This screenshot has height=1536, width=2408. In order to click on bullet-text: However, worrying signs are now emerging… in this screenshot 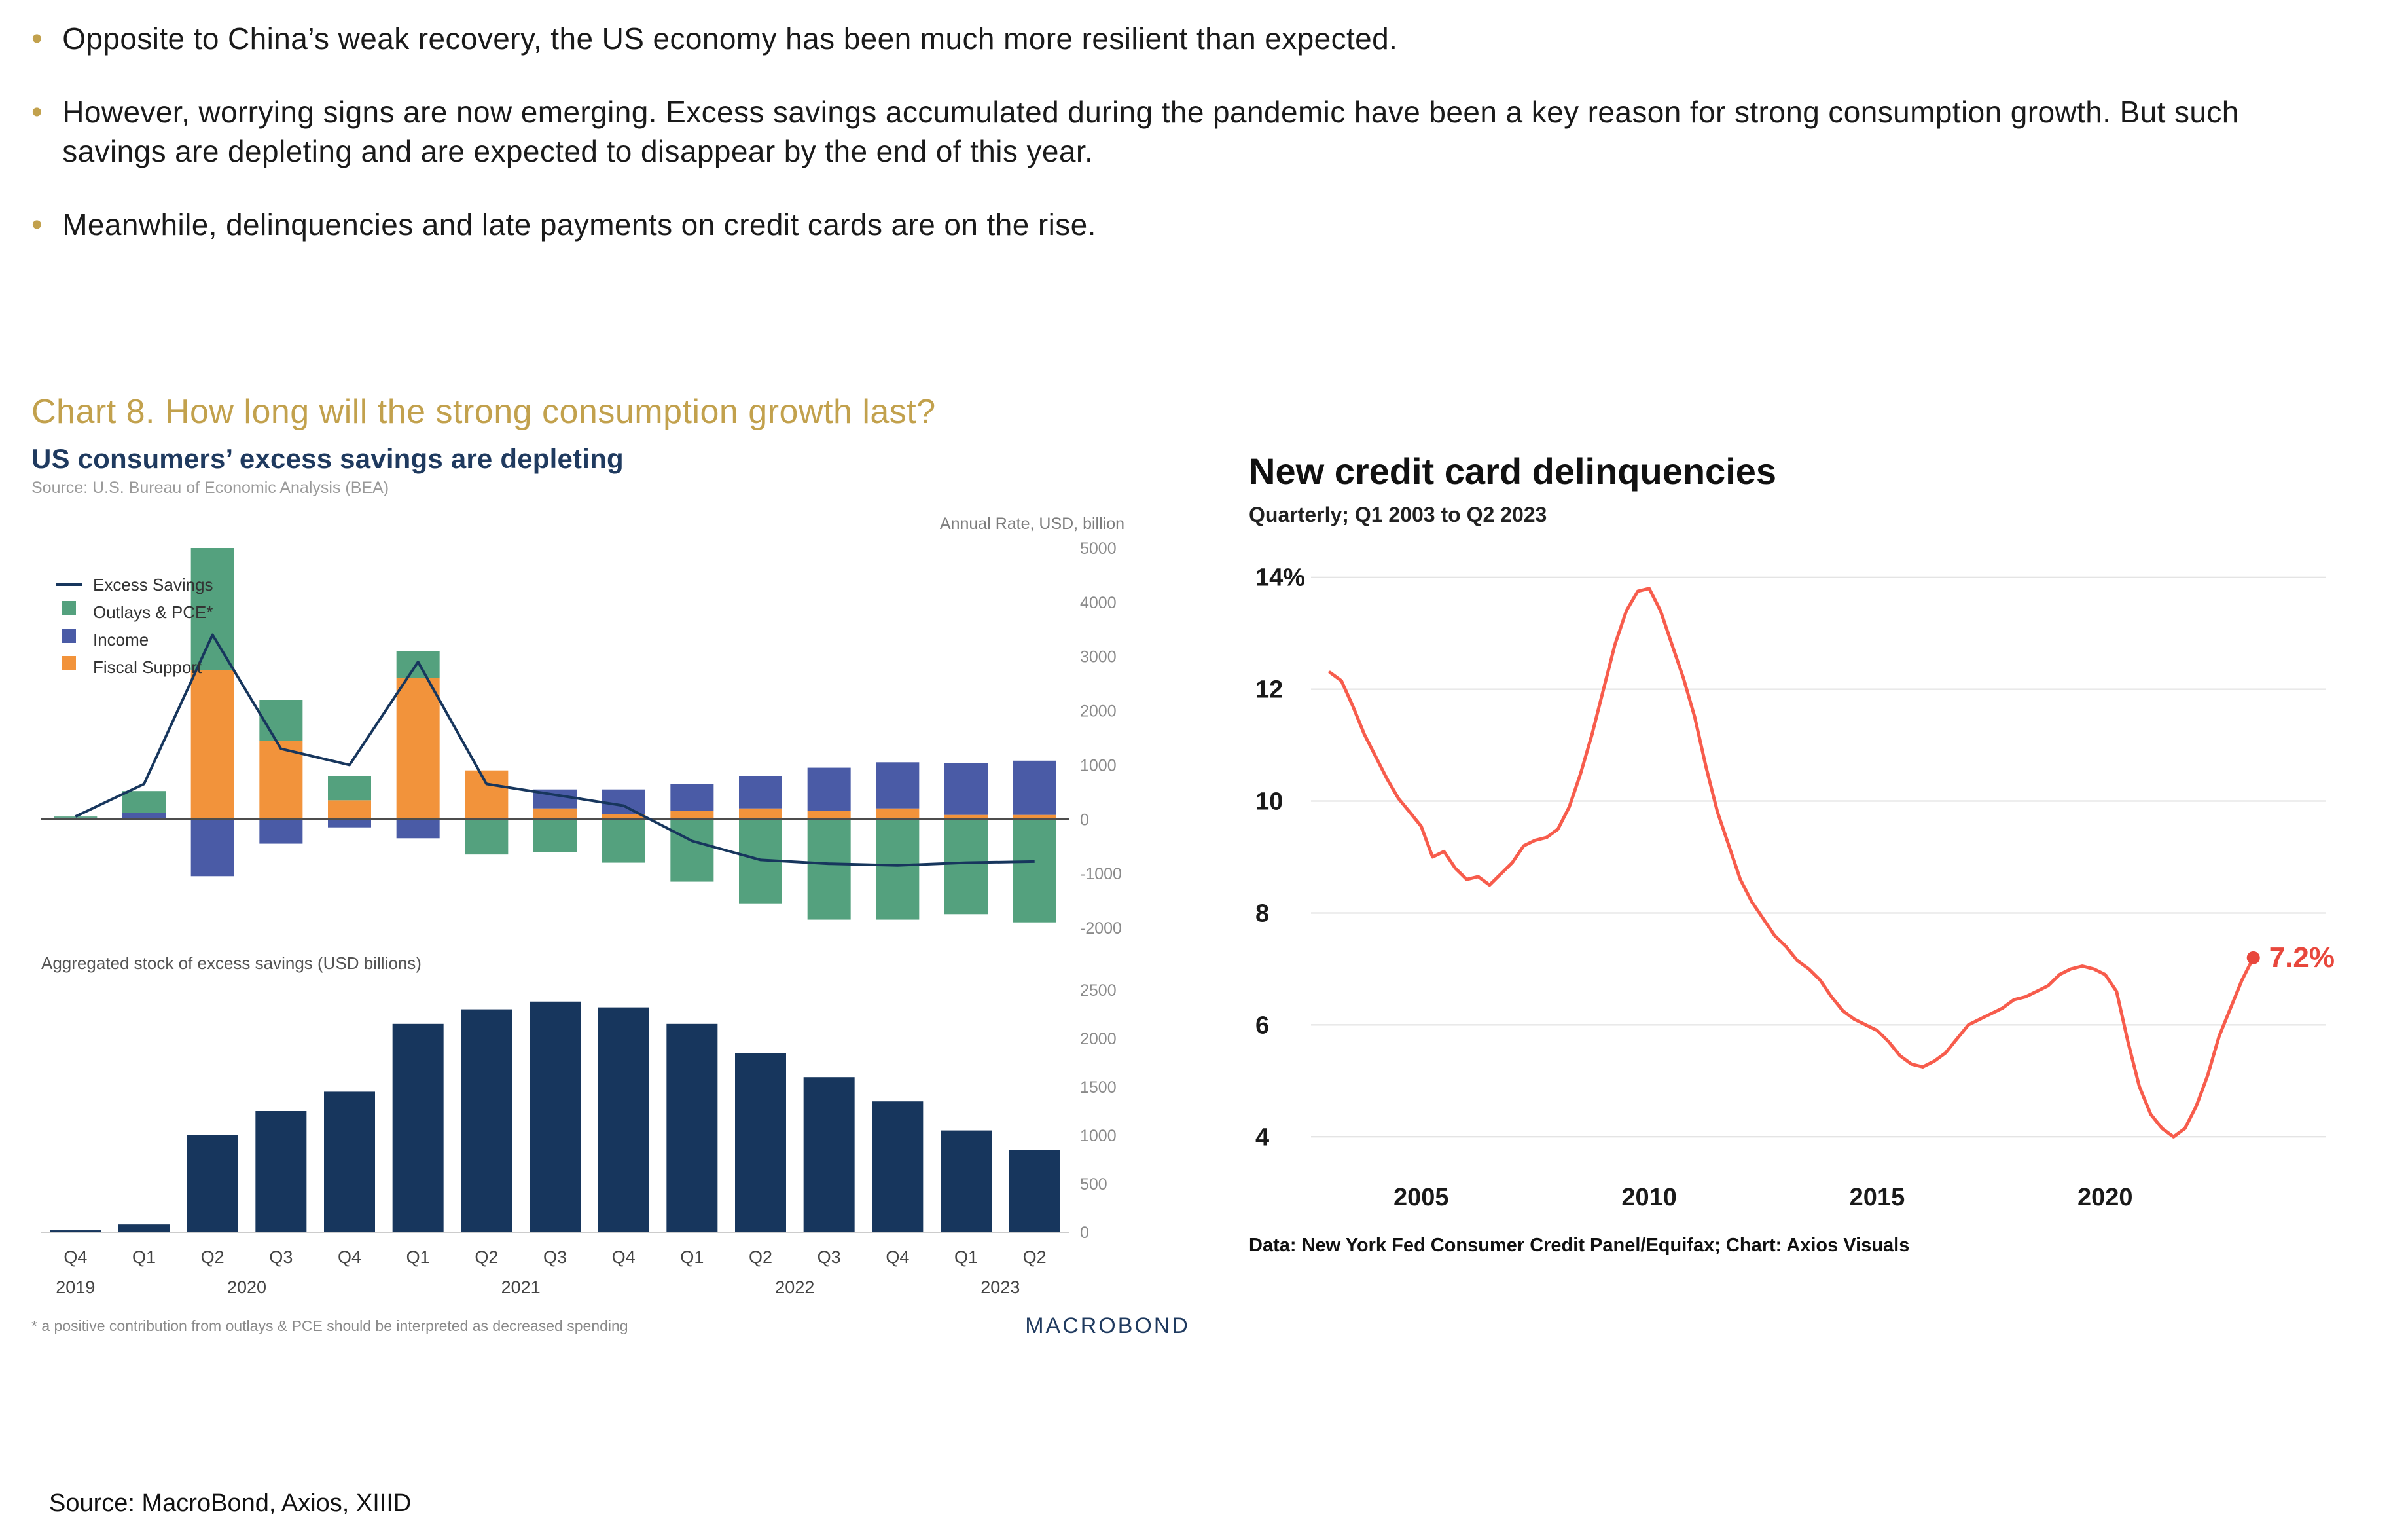, I will do `click(1150, 131)`.